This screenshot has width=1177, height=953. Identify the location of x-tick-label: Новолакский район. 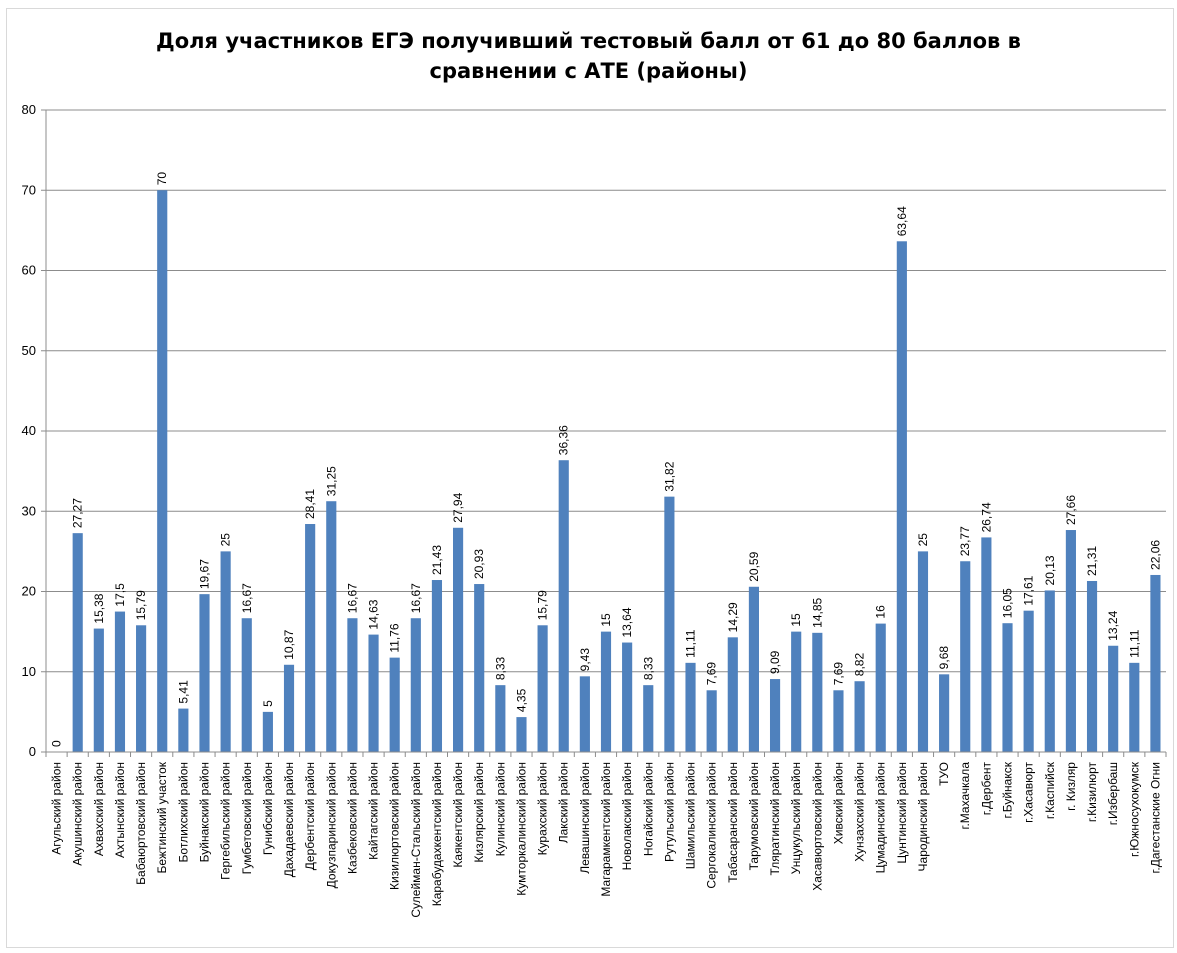
(627, 816).